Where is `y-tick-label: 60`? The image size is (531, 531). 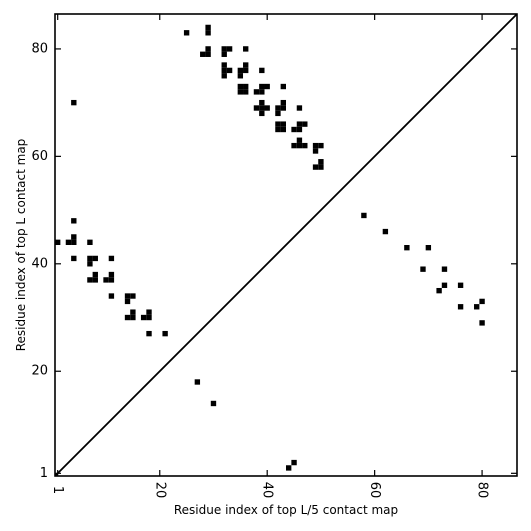 y-tick-label: 60 is located at coordinates (39, 156).